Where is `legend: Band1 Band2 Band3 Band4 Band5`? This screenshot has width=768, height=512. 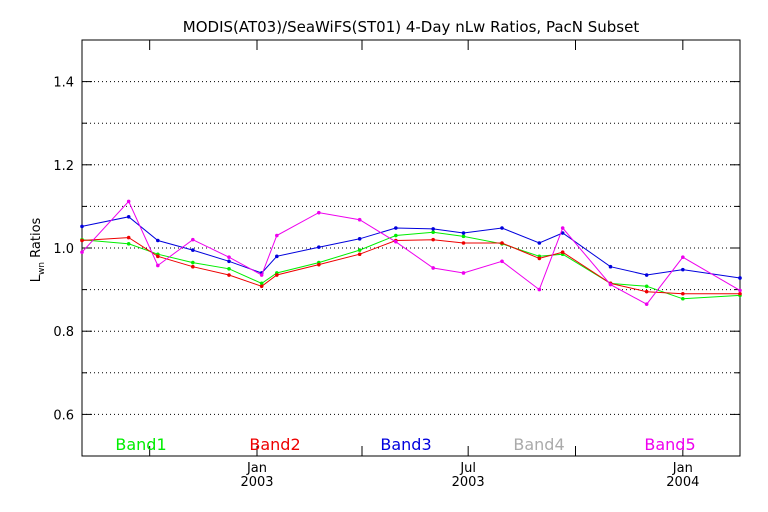
legend: Band1 Band2 Band3 Band4 Band5 is located at coordinates (405, 444).